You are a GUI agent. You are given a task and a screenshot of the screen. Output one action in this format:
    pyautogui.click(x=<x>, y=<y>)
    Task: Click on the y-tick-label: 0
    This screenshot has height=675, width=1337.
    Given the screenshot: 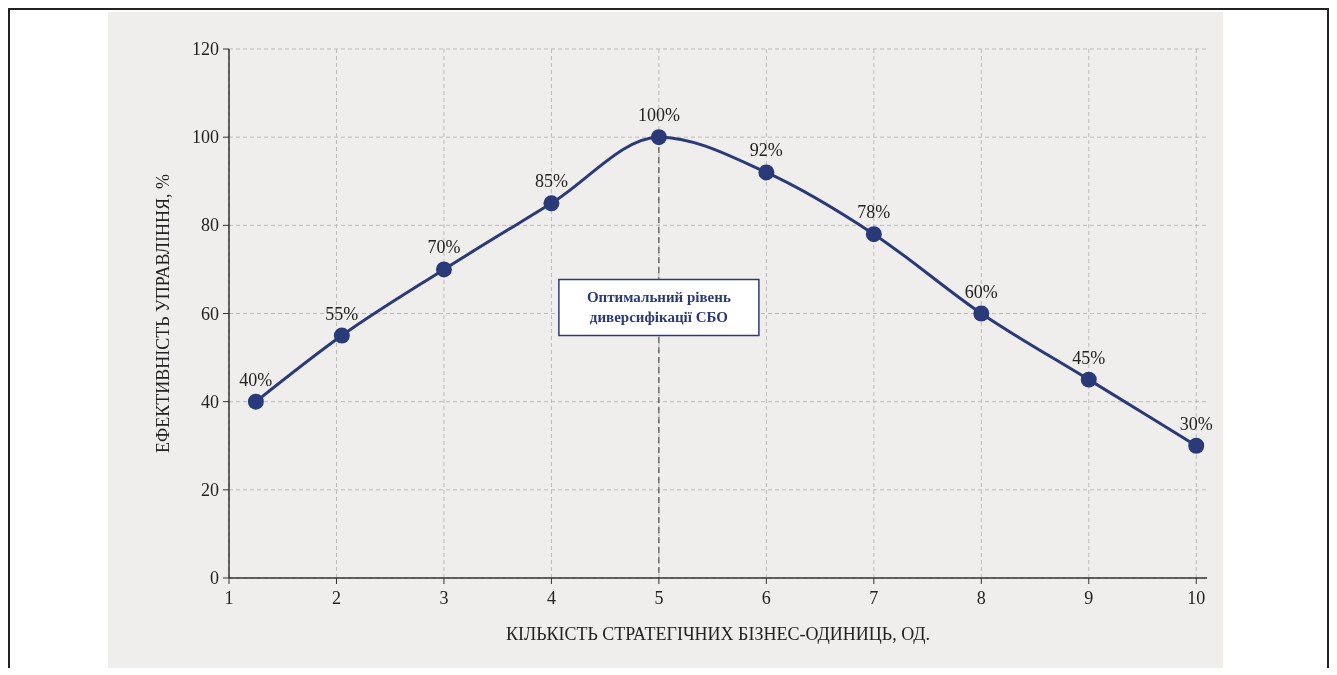 What is the action you would take?
    pyautogui.click(x=214, y=578)
    